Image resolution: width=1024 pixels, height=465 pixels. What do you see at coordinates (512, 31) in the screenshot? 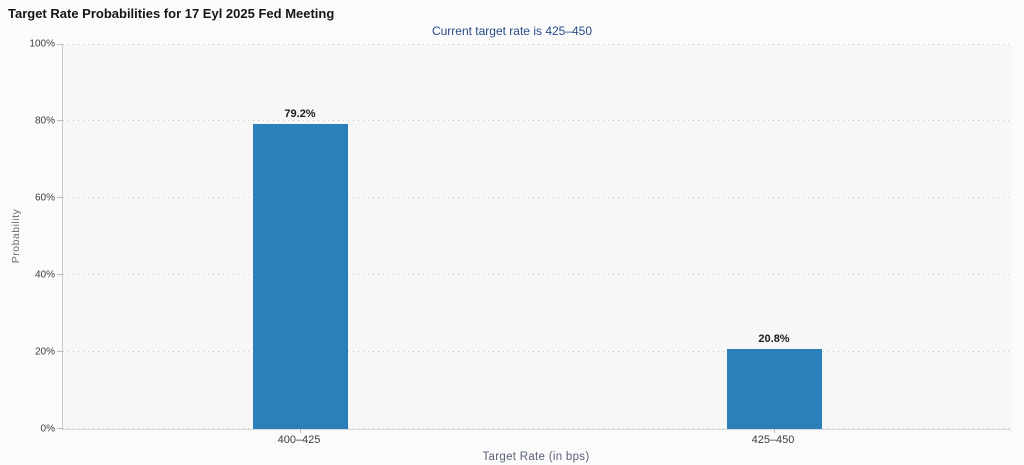
I see `chart-subtitle: Current target rate is 425–450` at bounding box center [512, 31].